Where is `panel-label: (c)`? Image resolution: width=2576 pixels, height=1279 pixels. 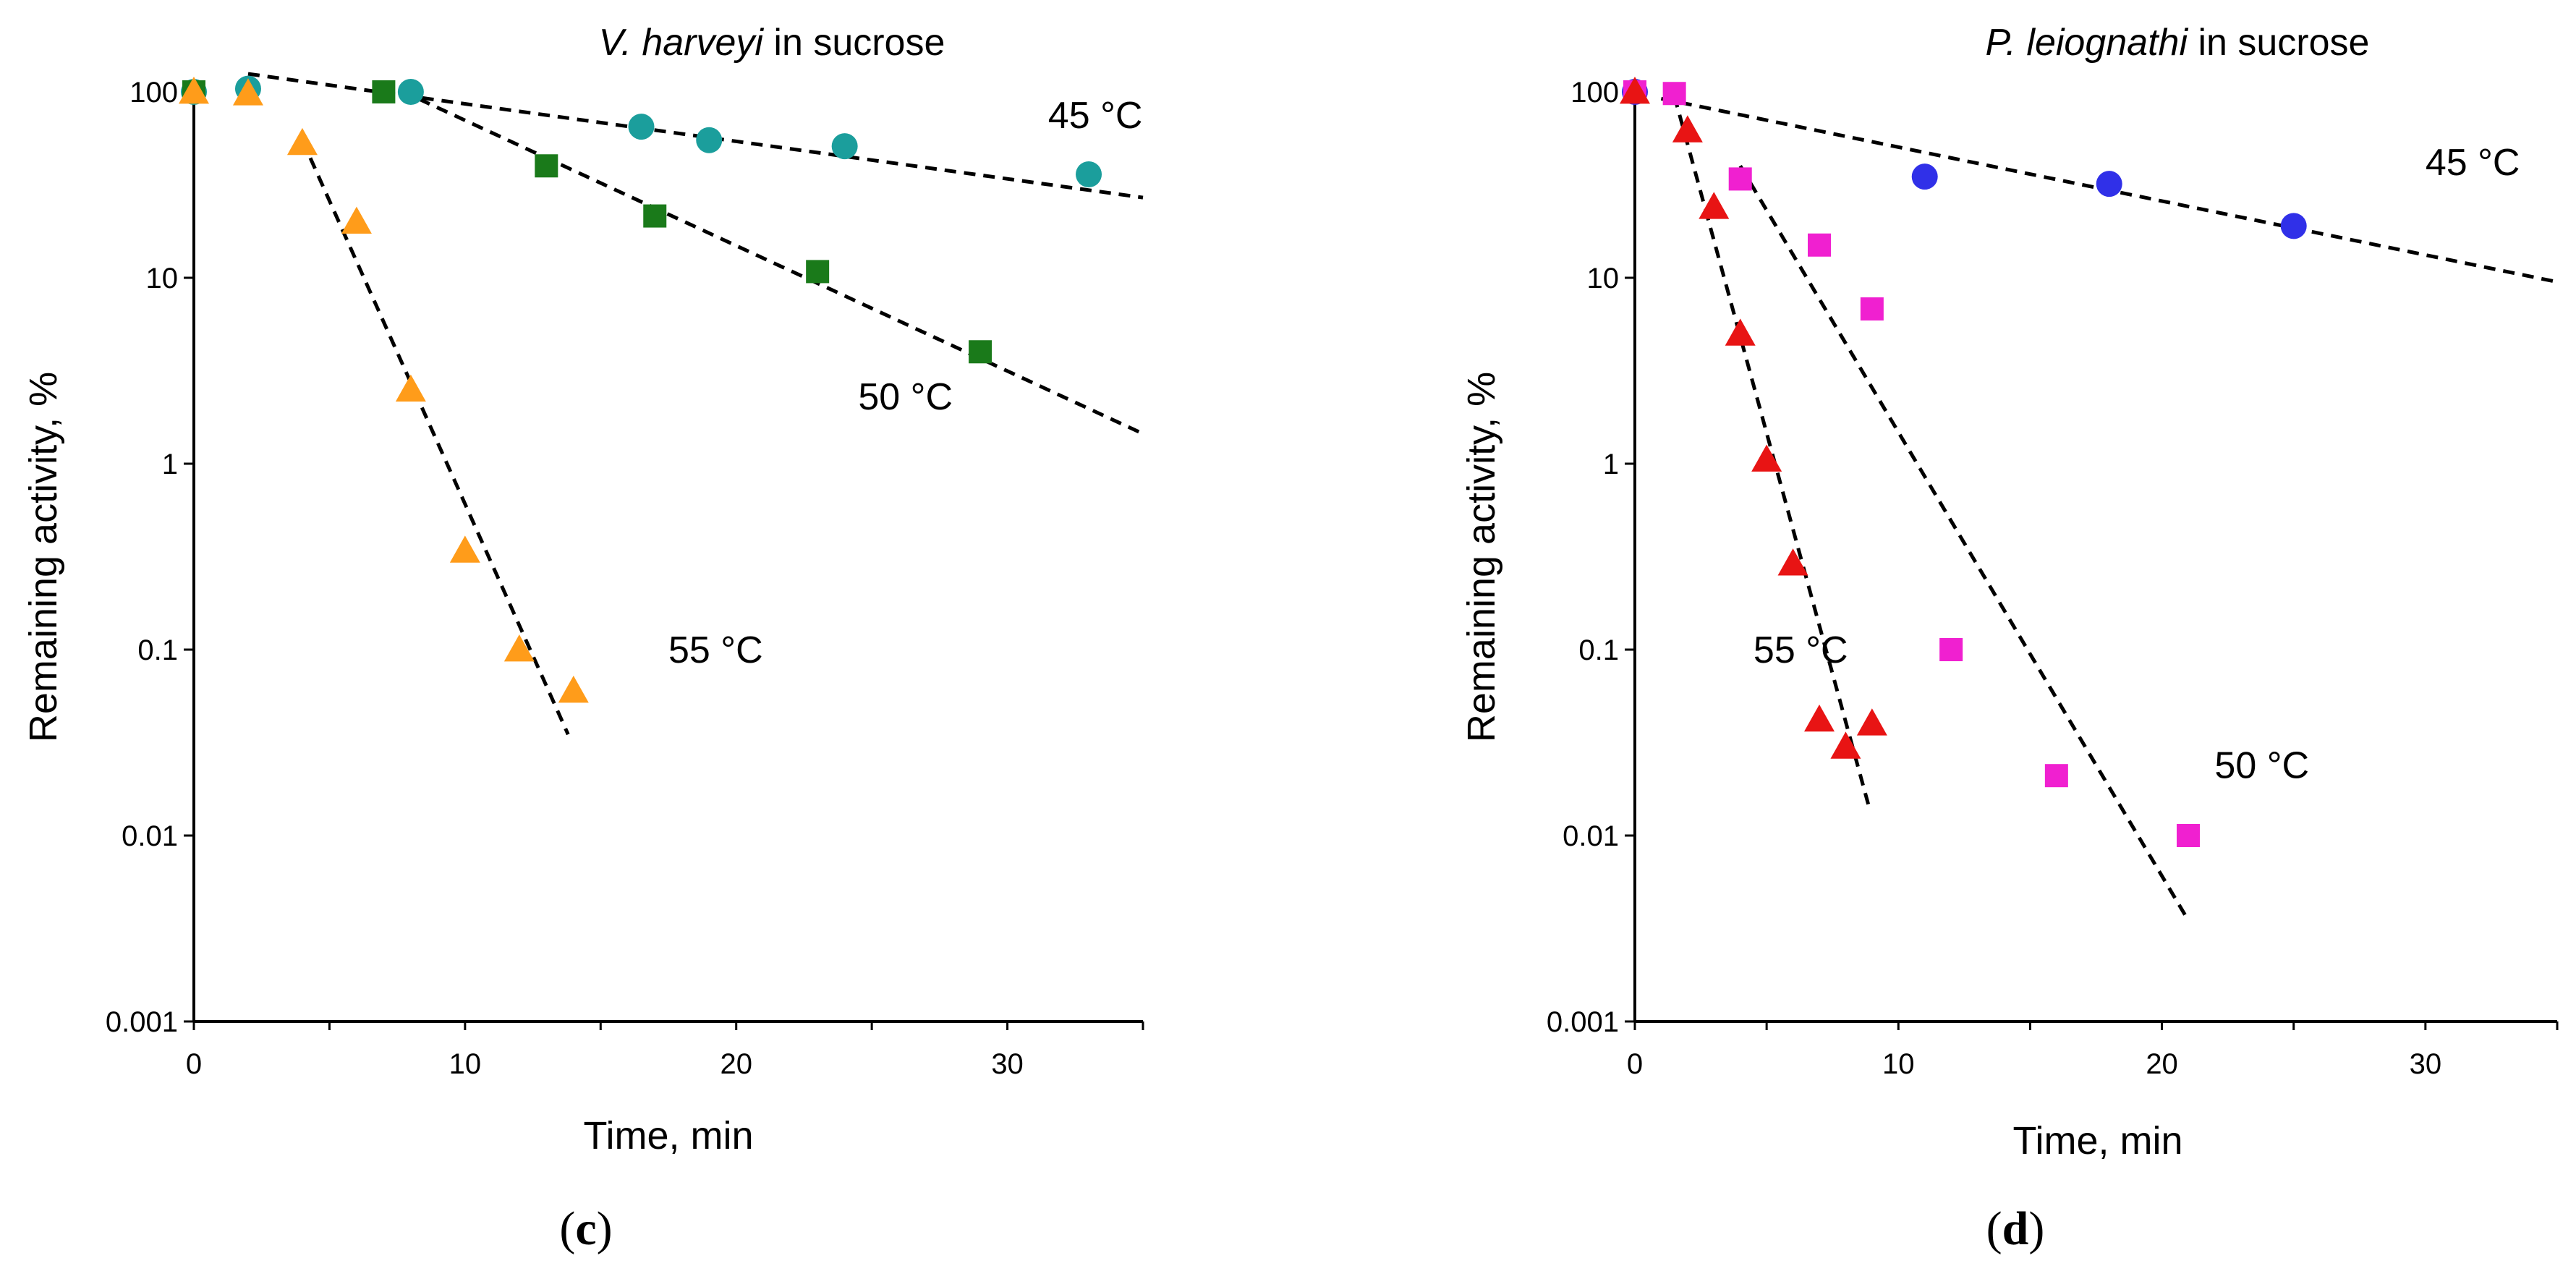 panel-label: (c) is located at coordinates (585, 1228).